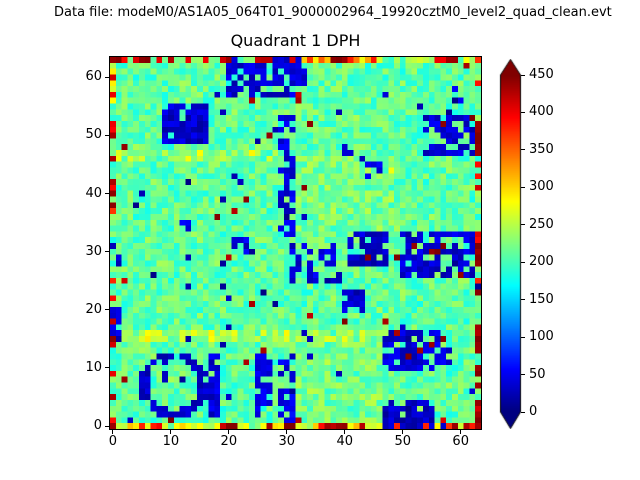 The image size is (640, 480). Describe the element at coordinates (541, 187) in the screenshot. I see `colorbar-tick-label: 300` at that location.